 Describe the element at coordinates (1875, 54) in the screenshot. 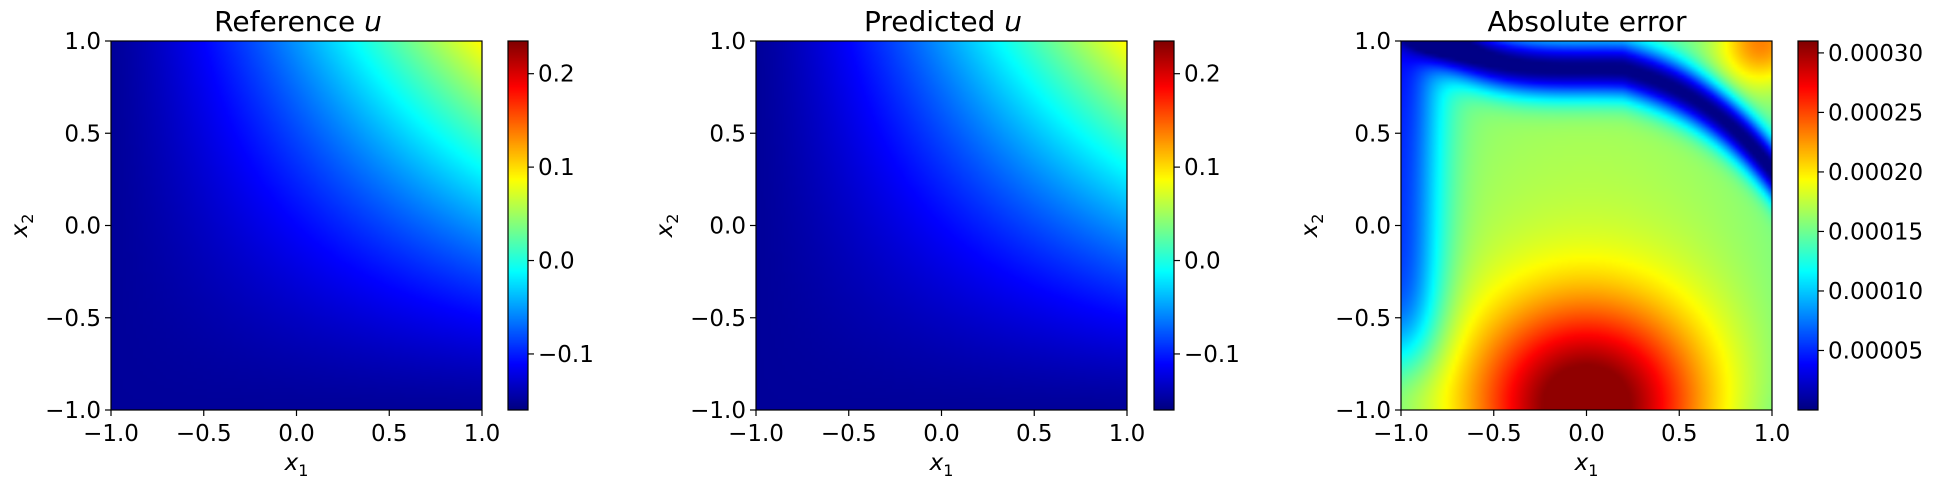

I see `colorbar-tick-label: 0.00030` at that location.